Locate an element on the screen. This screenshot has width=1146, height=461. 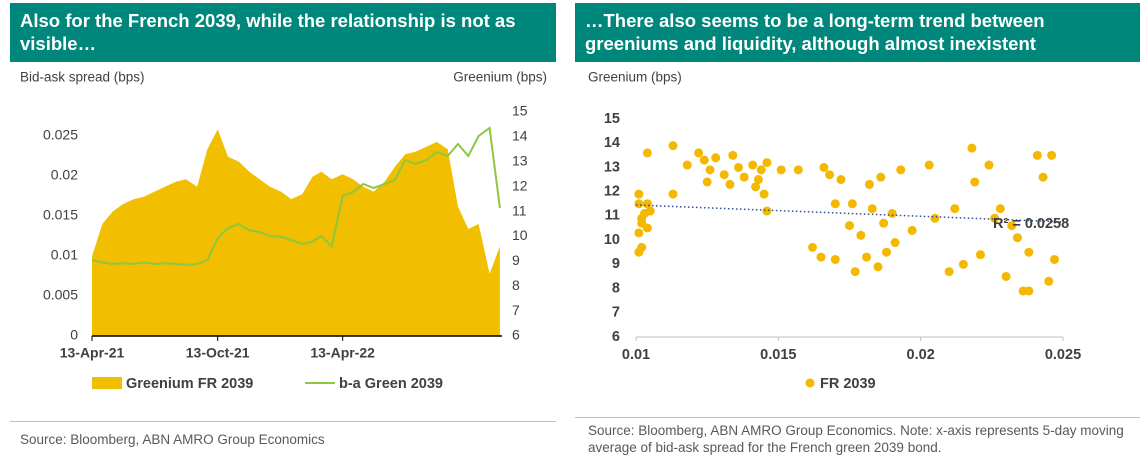
annotation: R² = 0.0258 is located at coordinates (1031, 224).